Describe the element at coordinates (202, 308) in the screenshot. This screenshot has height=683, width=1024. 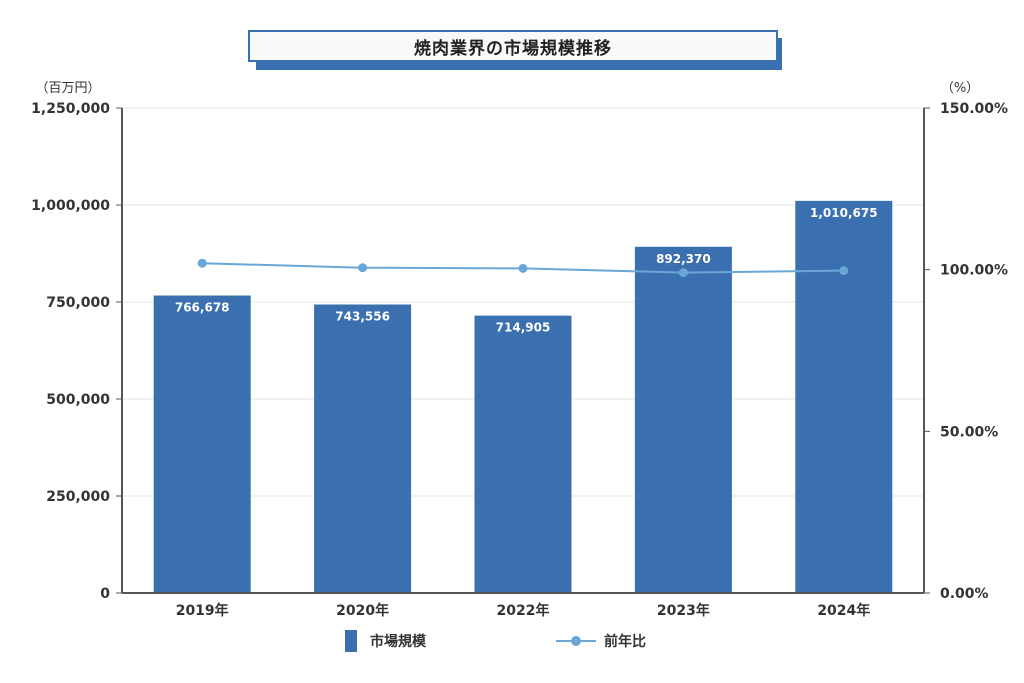
I see `bar-data-label: 766,678` at that location.